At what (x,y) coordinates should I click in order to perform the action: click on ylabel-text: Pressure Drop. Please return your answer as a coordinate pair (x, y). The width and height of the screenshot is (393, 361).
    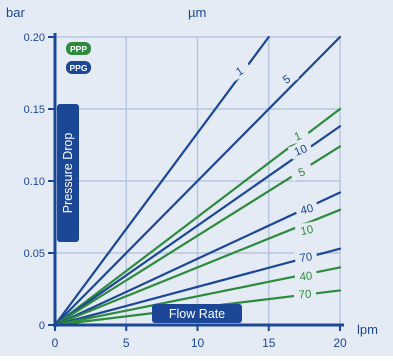
    Looking at the image, I should click on (68, 173).